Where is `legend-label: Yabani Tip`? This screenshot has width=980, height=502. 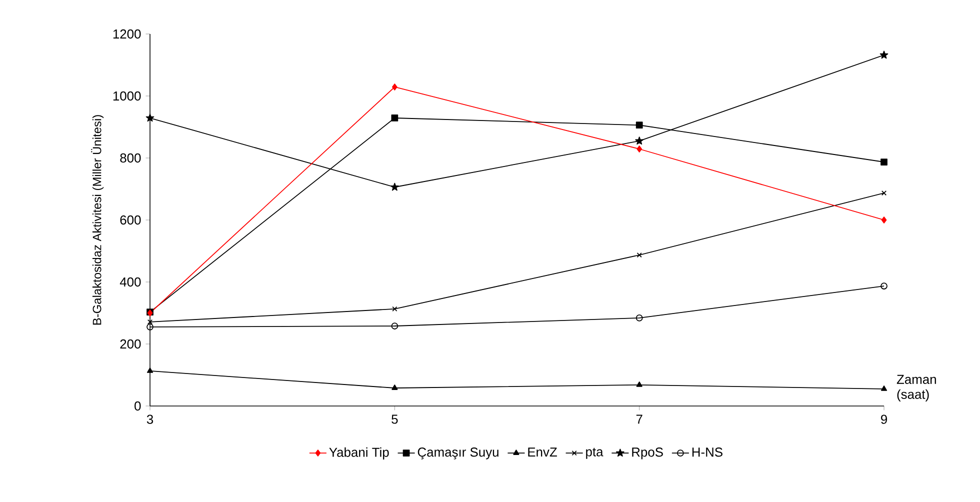 legend-label: Yabani Tip is located at coordinates (359, 453).